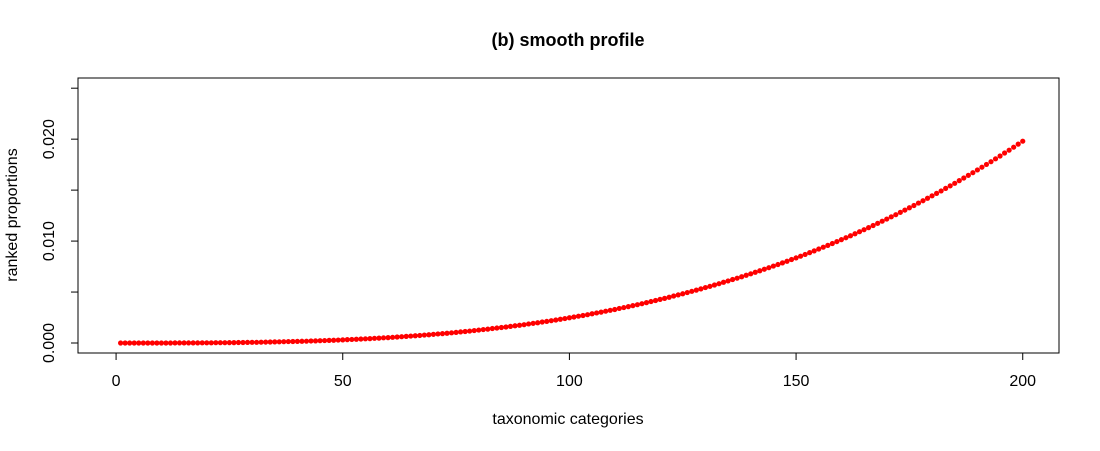  Describe the element at coordinates (12, 214) in the screenshot. I see `y-axis-label: ranked proportions` at that location.